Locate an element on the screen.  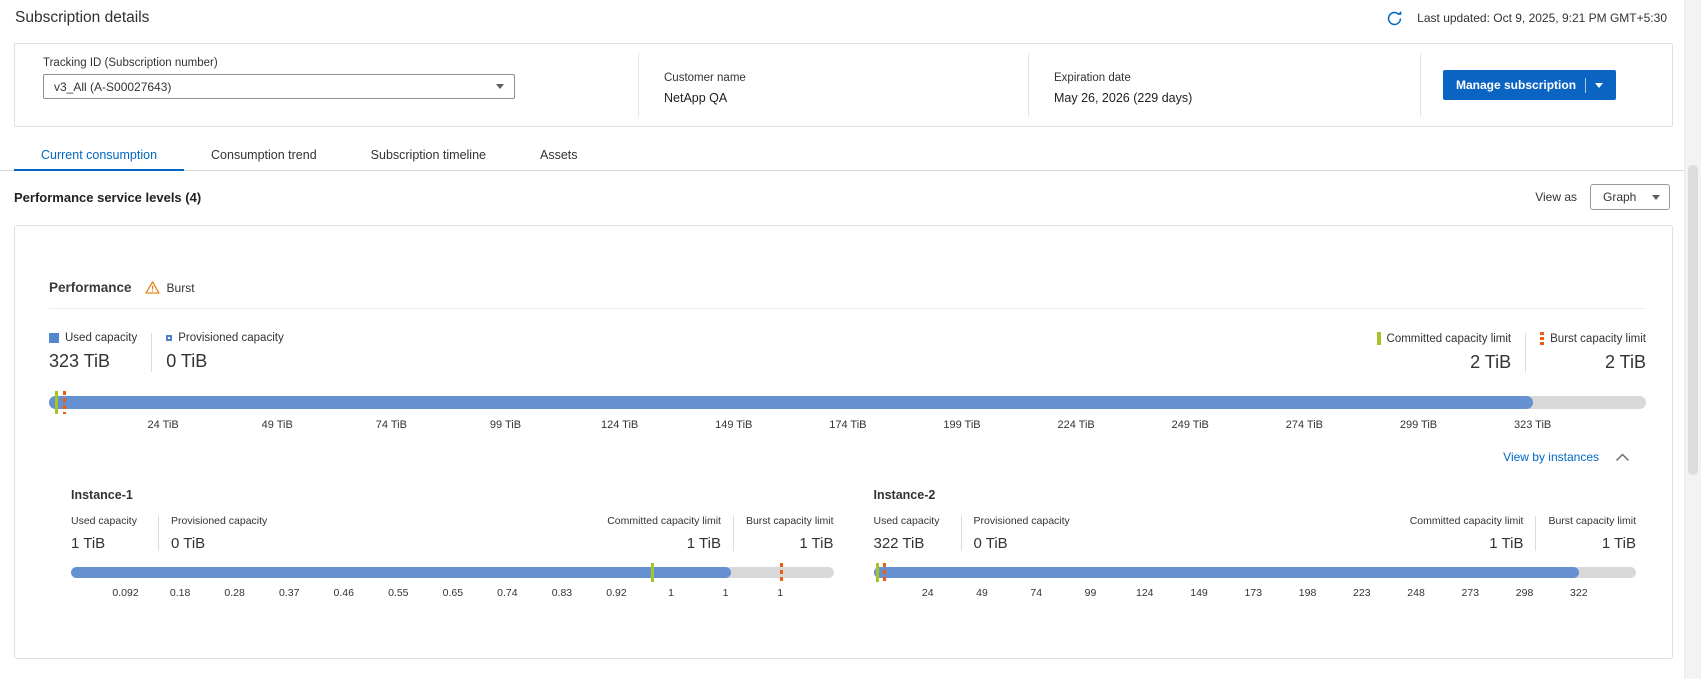
axis-tick-label: 74 TiB is located at coordinates (391, 425).